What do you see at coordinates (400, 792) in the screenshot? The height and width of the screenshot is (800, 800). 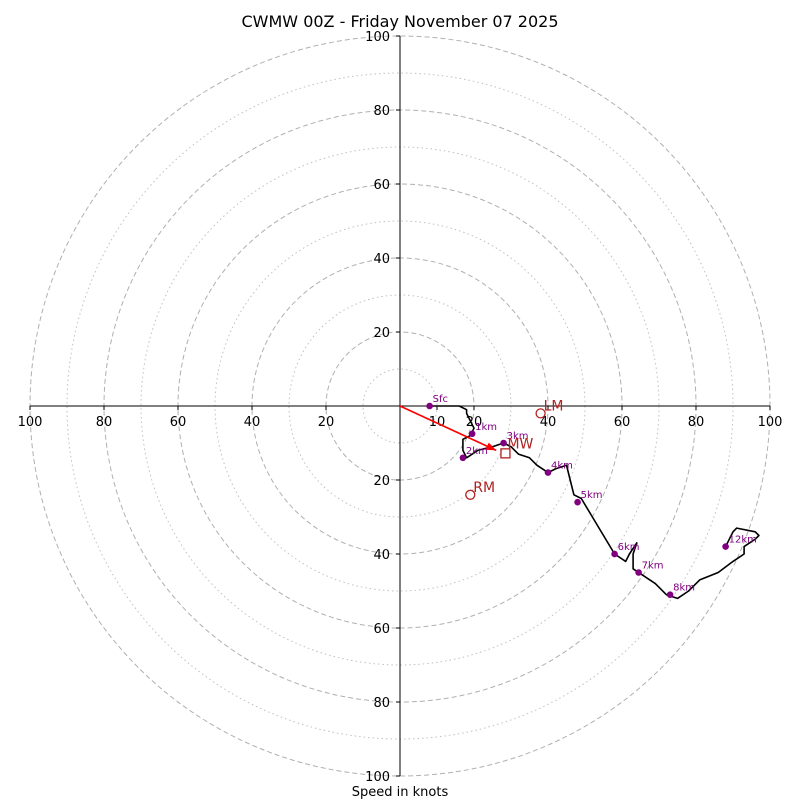 I see `x-axis-label: Speed in knots` at bounding box center [400, 792].